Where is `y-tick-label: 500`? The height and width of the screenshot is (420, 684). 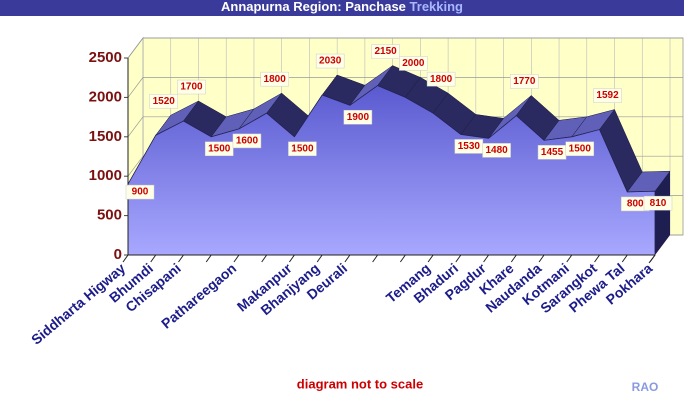
y-tick-label: 500 is located at coordinates (109, 215).